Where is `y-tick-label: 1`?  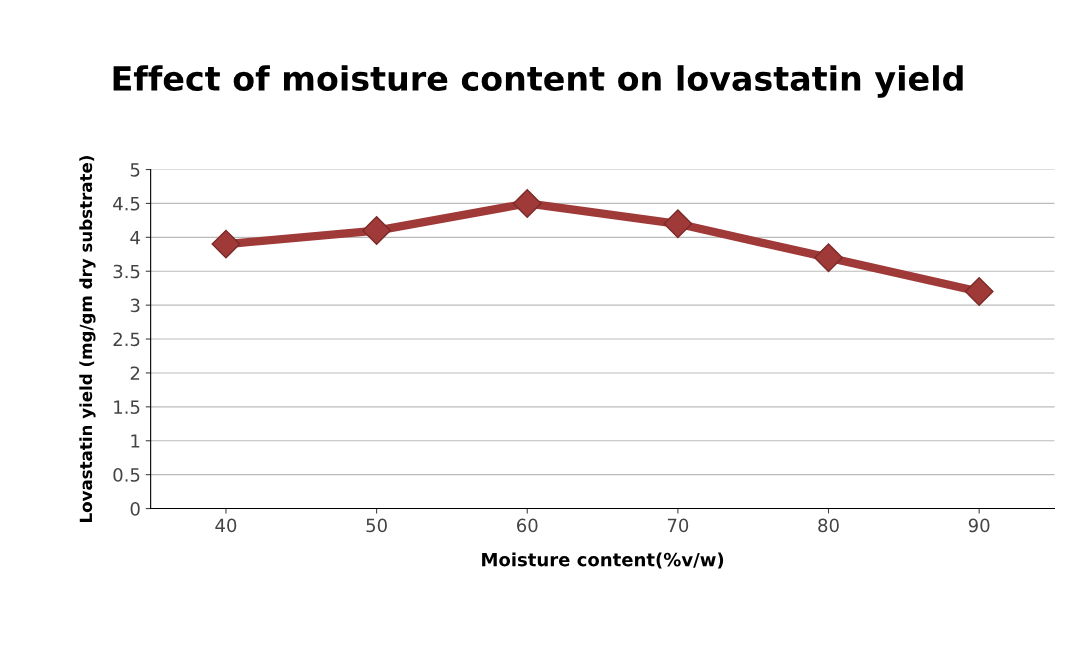
y-tick-label: 1 is located at coordinates (135, 441).